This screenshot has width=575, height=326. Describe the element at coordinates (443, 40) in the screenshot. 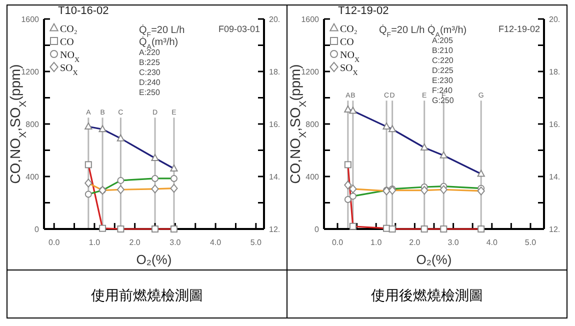

I see `annotation: A:205` at that location.